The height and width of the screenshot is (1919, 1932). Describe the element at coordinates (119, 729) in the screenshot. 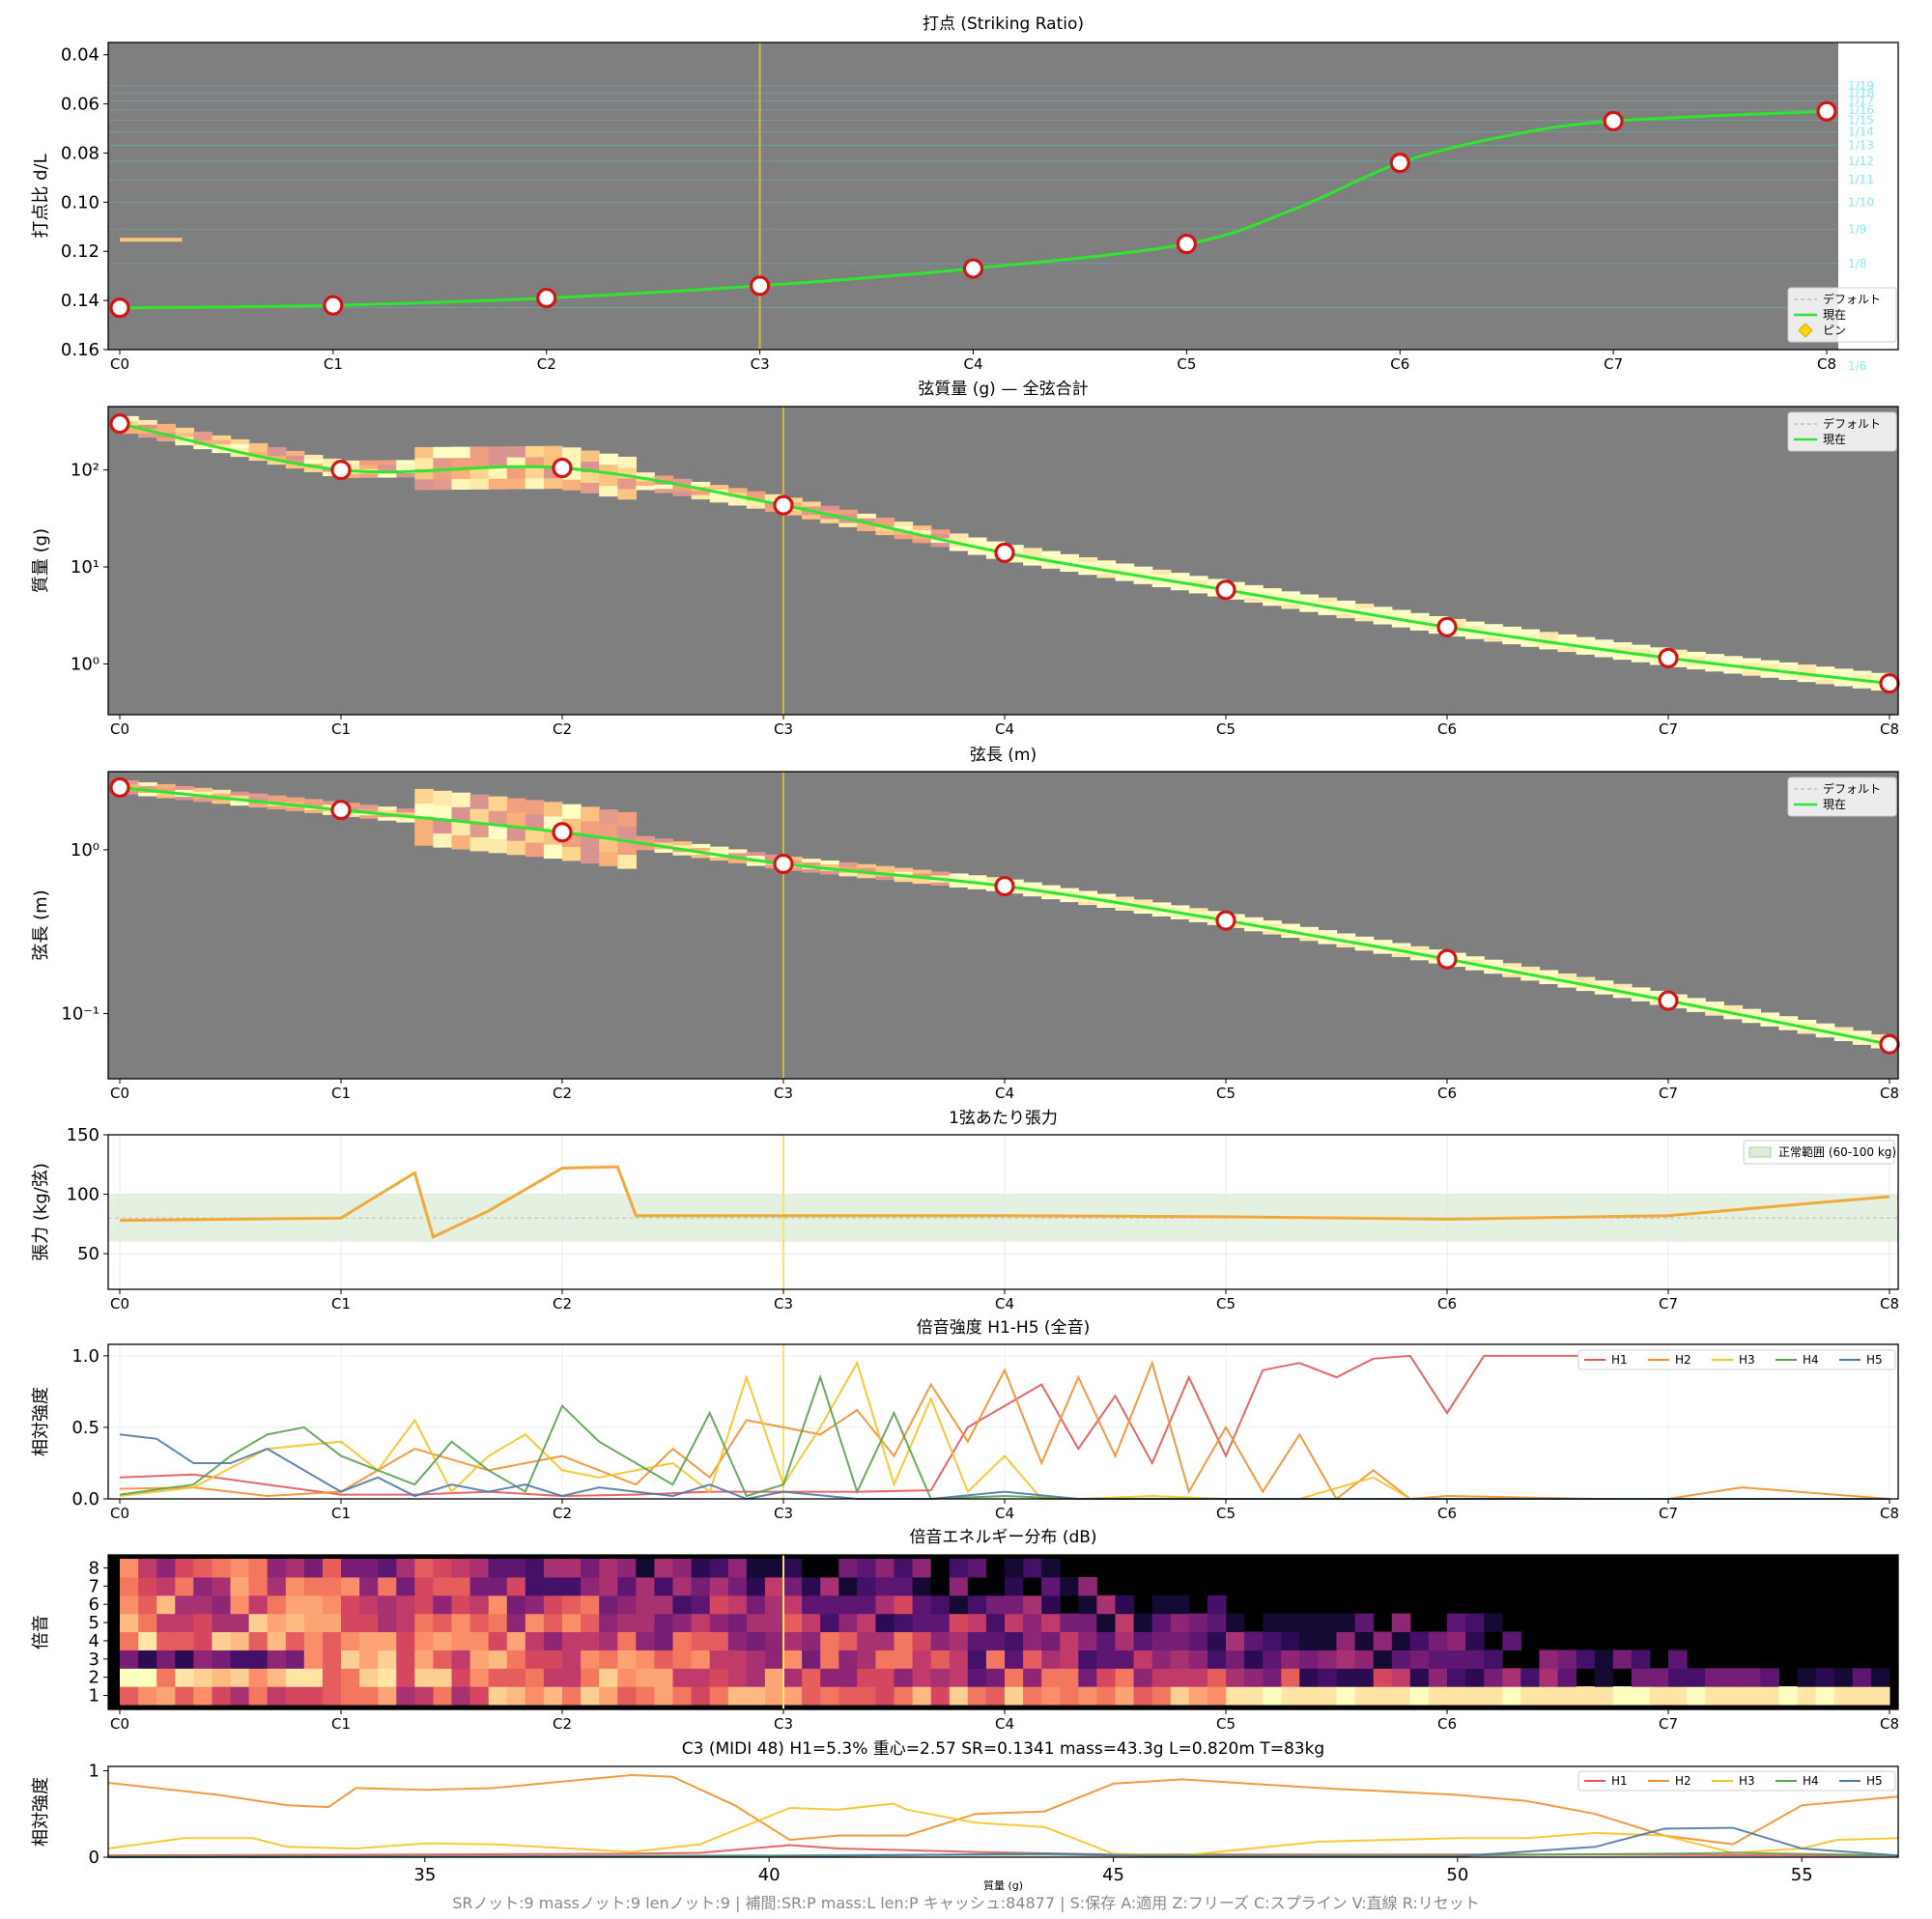

I see `mass-xtick-label: C0` at that location.